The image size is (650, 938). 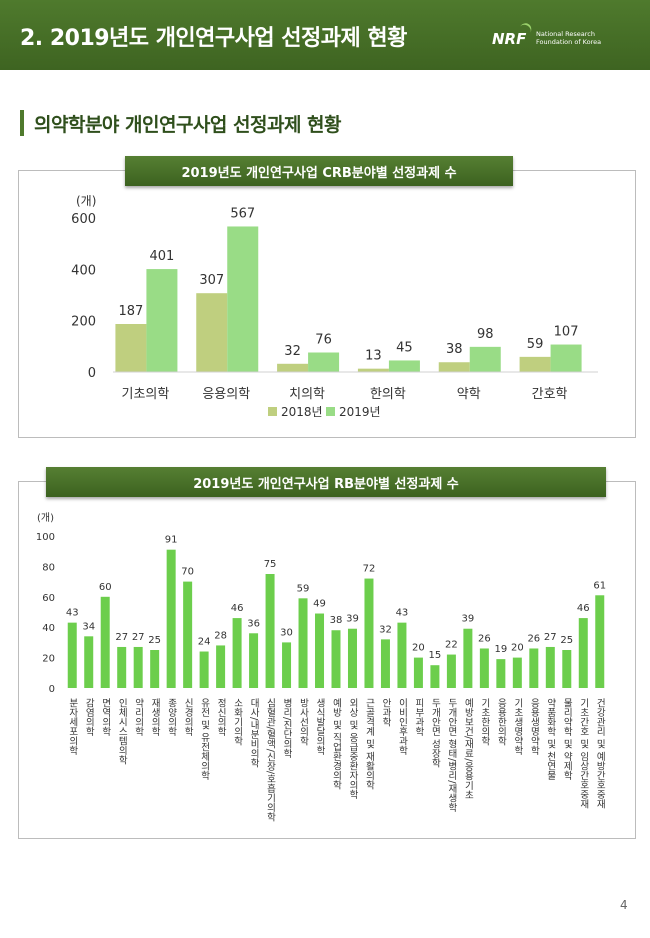 What do you see at coordinates (187, 572) in the screenshot?
I see `rb-data-label: 70` at bounding box center [187, 572].